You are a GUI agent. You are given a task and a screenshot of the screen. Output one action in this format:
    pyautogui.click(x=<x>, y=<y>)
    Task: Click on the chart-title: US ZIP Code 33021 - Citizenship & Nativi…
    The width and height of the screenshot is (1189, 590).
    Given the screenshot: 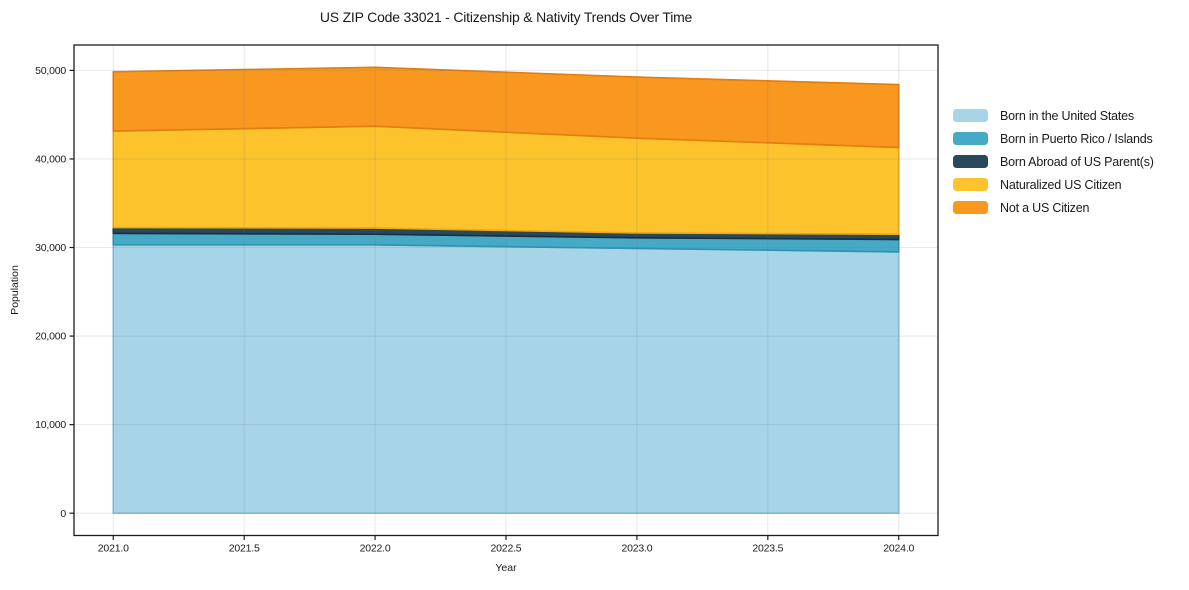 What is the action you would take?
    pyautogui.click(x=506, y=17)
    